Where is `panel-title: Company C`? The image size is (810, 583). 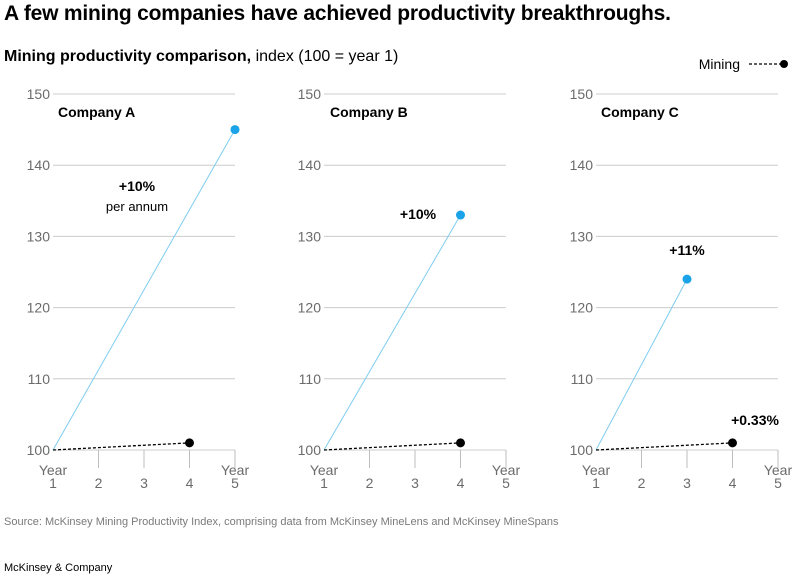 panel-title: Company C is located at coordinates (640, 112).